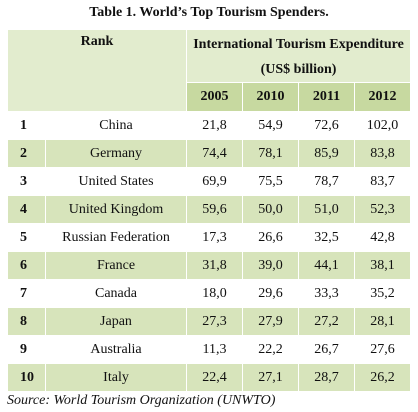 Image resolution: width=418 pixels, height=412 pixels. What do you see at coordinates (214, 181) in the screenshot?
I see `value-cell: 69,9` at bounding box center [214, 181].